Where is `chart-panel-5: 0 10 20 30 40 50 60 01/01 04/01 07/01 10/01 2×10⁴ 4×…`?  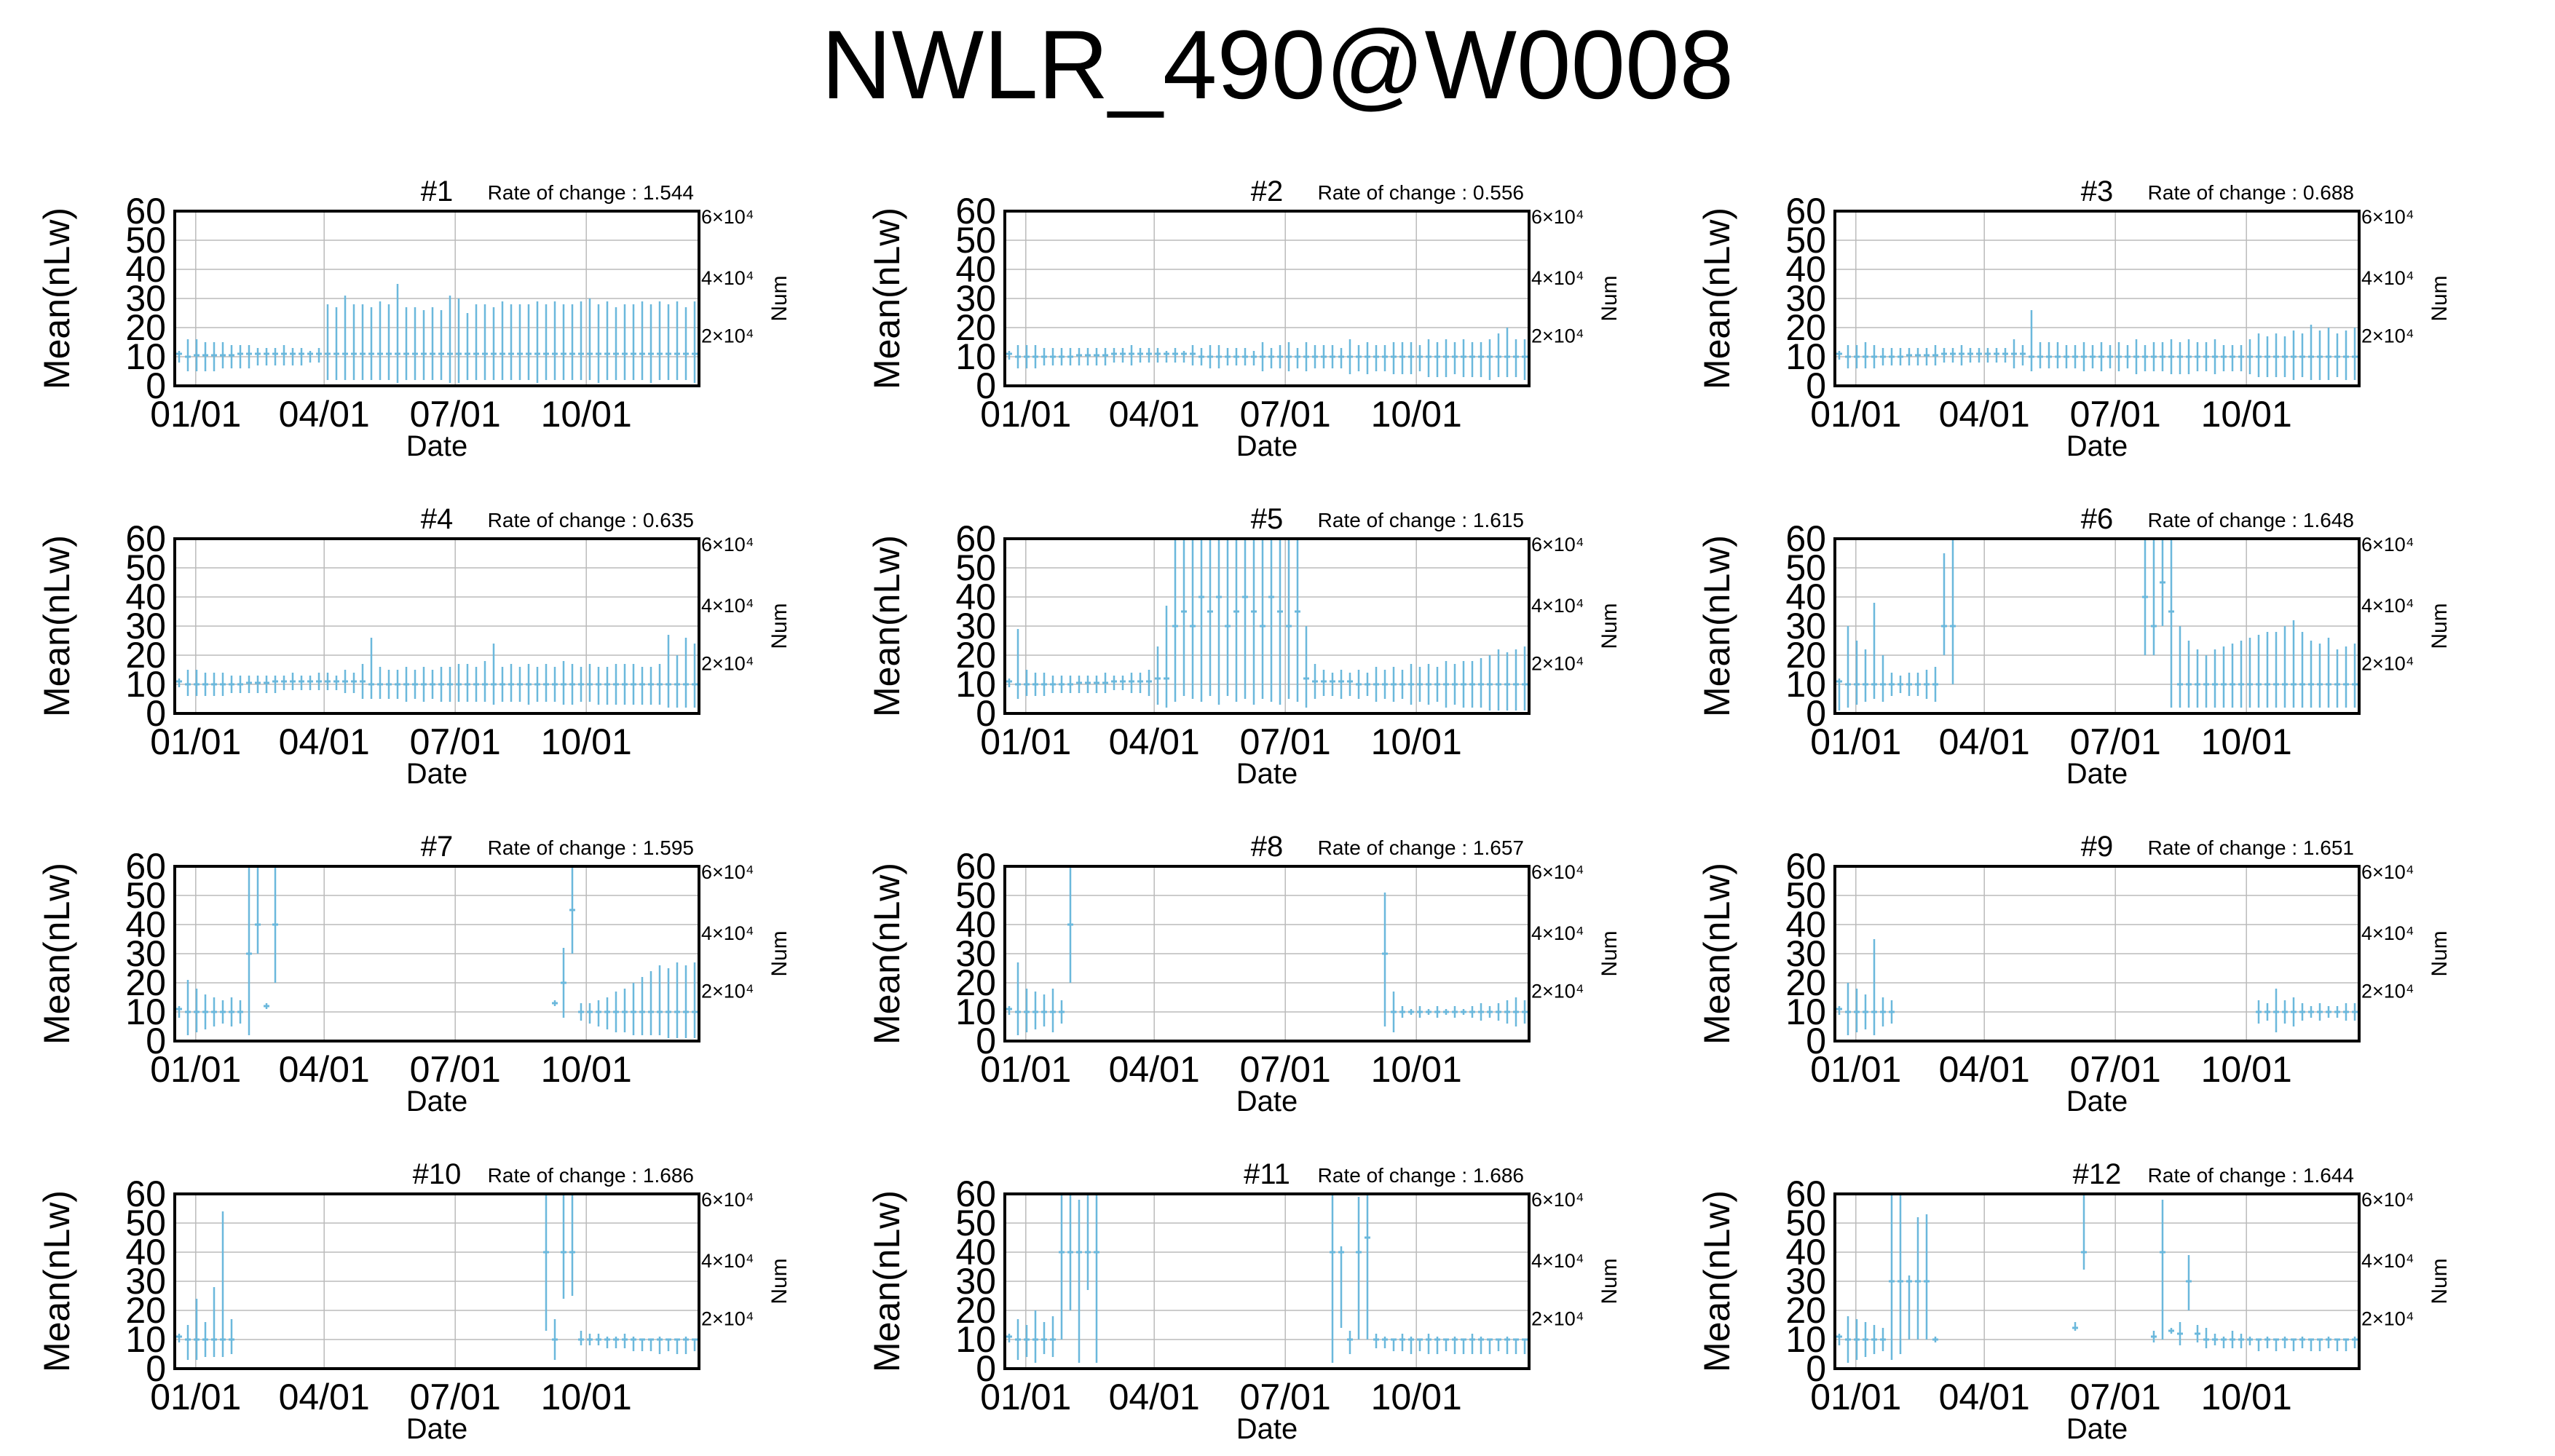 chart-panel-5: 0 10 20 30 40 50 60 01/01 04/01 07/01 10/01 2×10⁴ 4×… is located at coordinates (1285, 648).